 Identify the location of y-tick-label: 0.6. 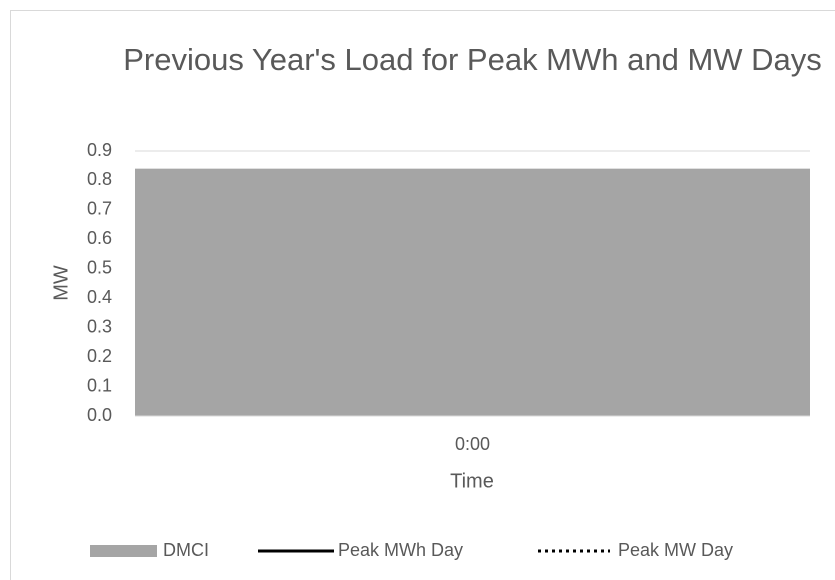
(99, 238).